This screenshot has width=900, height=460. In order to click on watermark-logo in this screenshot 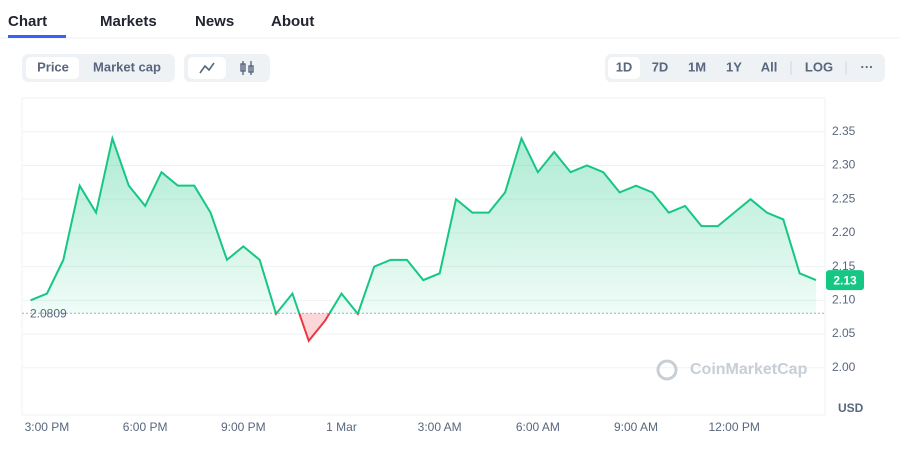, I will do `click(667, 370)`.